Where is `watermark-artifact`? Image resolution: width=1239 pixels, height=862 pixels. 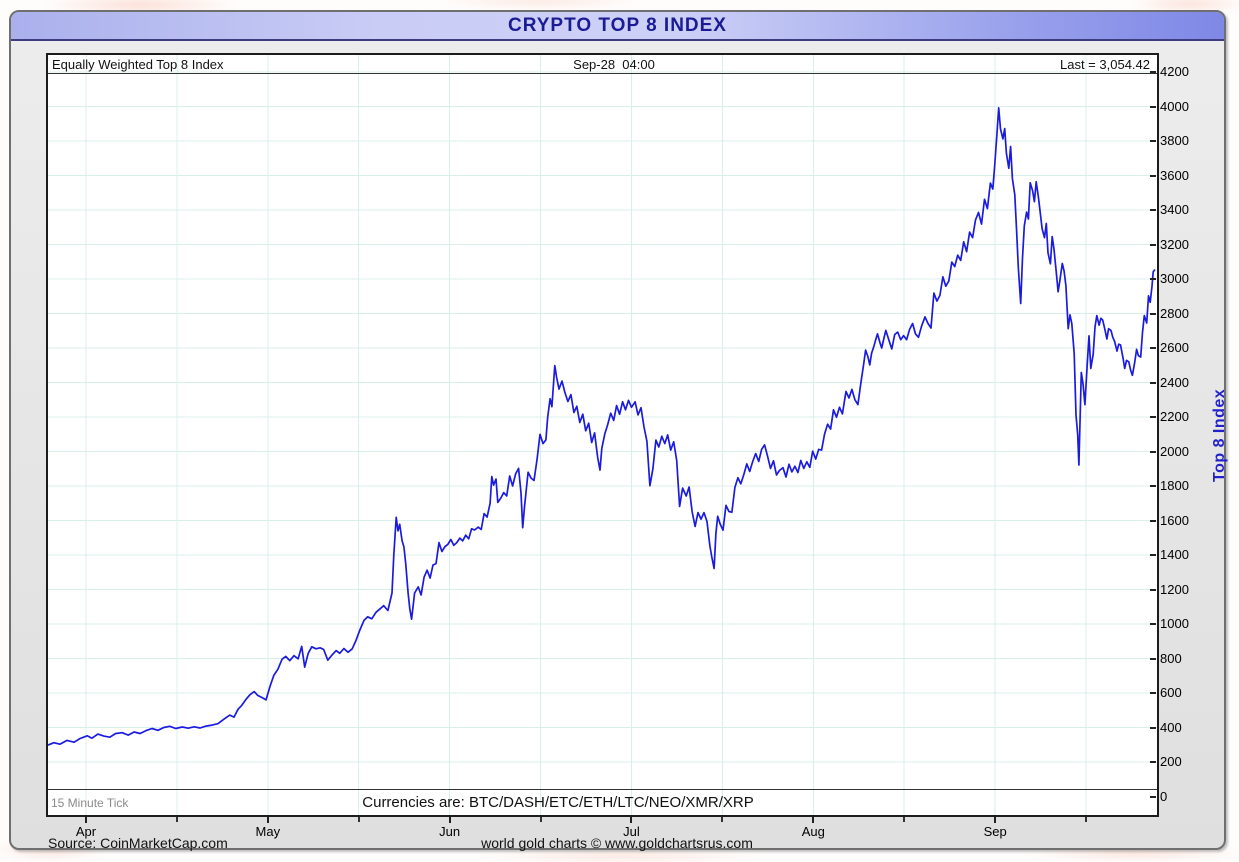
watermark-artifact is located at coordinates (540, 5).